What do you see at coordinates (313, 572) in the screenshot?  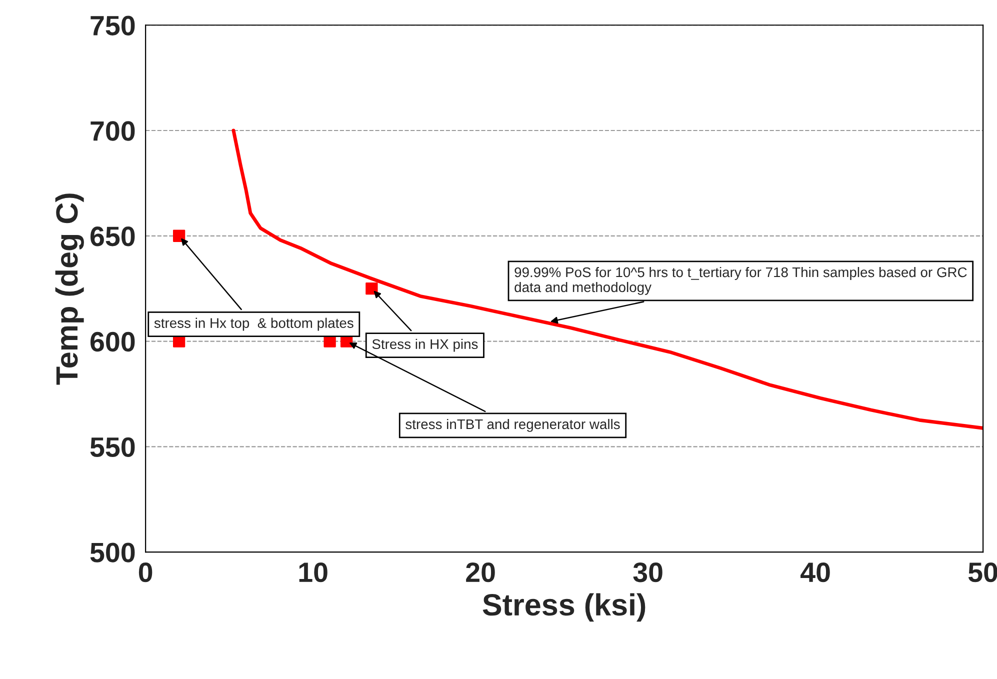 I see `x-tick-label: 10` at bounding box center [313, 572].